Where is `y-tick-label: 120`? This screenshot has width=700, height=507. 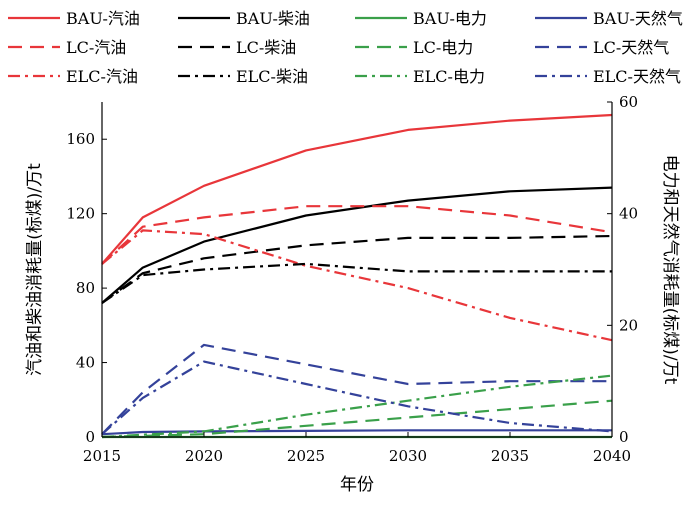
y-tick-label: 120 is located at coordinates (80, 214).